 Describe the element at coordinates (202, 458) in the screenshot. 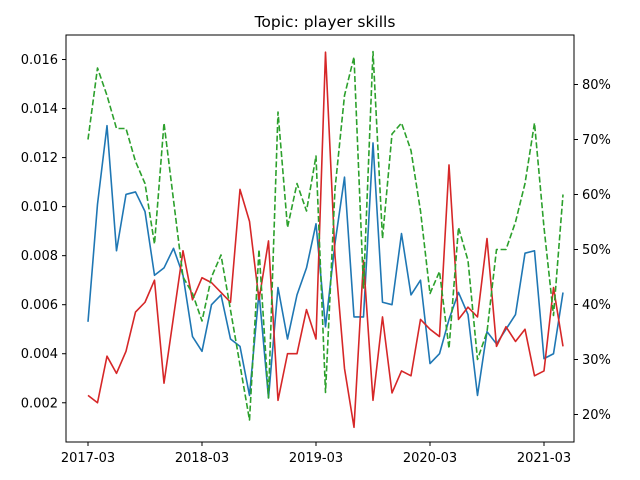

I see `x-tick-label: 2018-03` at that location.